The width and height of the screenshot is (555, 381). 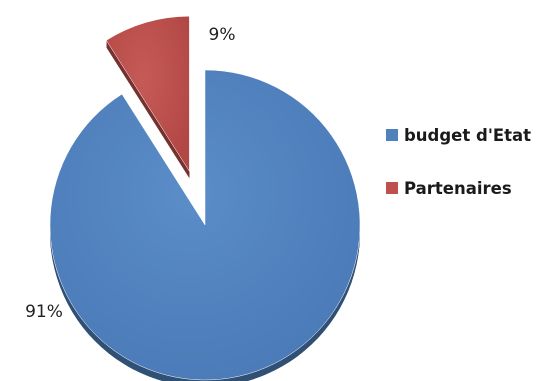 What do you see at coordinates (222, 35) in the screenshot?
I see `data-label-1: 9%` at bounding box center [222, 35].